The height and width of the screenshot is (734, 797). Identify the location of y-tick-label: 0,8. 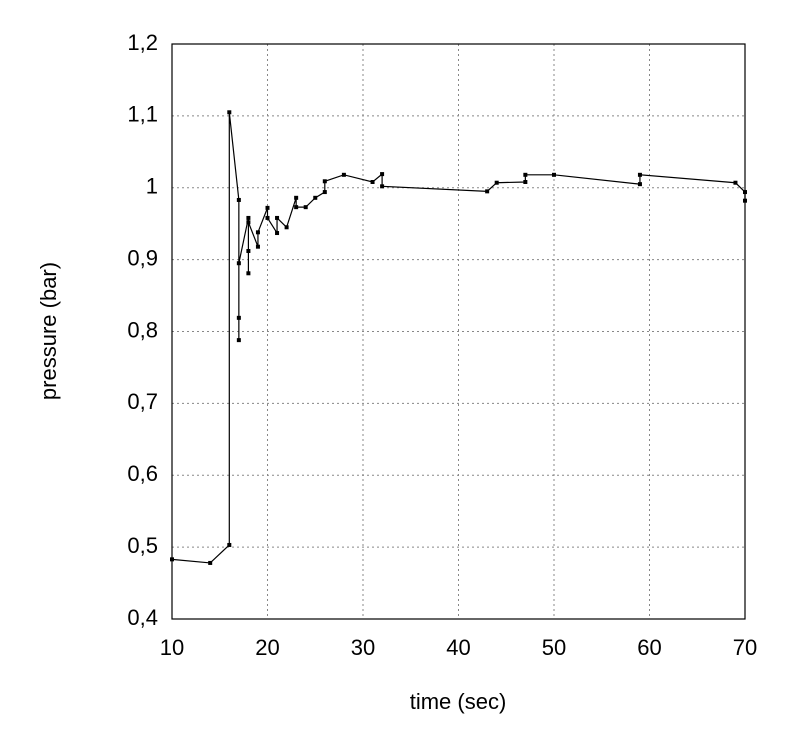
(142, 329).